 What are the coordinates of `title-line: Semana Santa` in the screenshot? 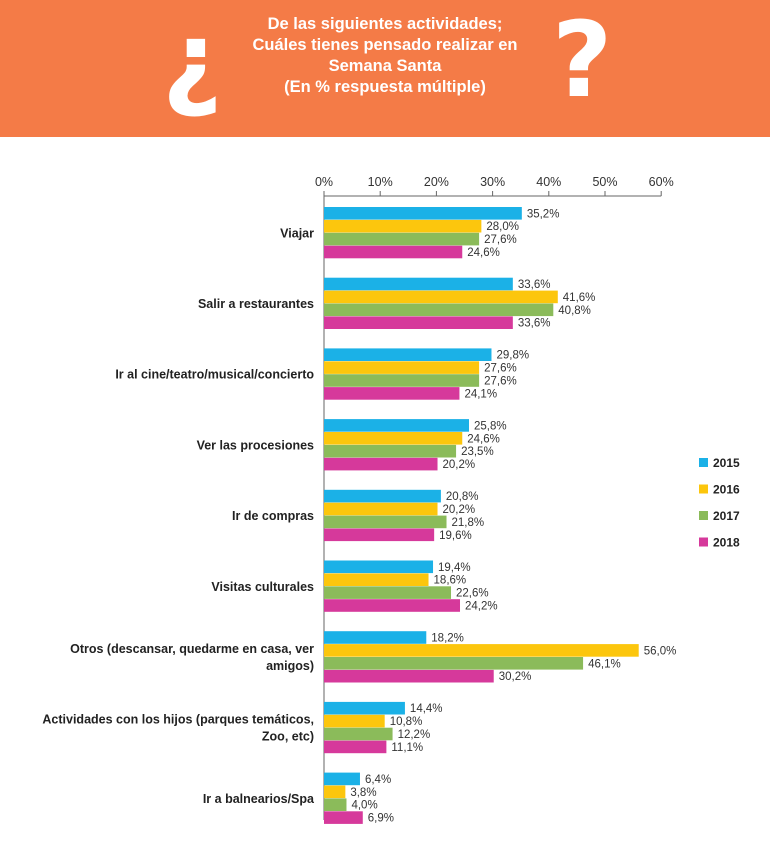 It's located at (385, 66).